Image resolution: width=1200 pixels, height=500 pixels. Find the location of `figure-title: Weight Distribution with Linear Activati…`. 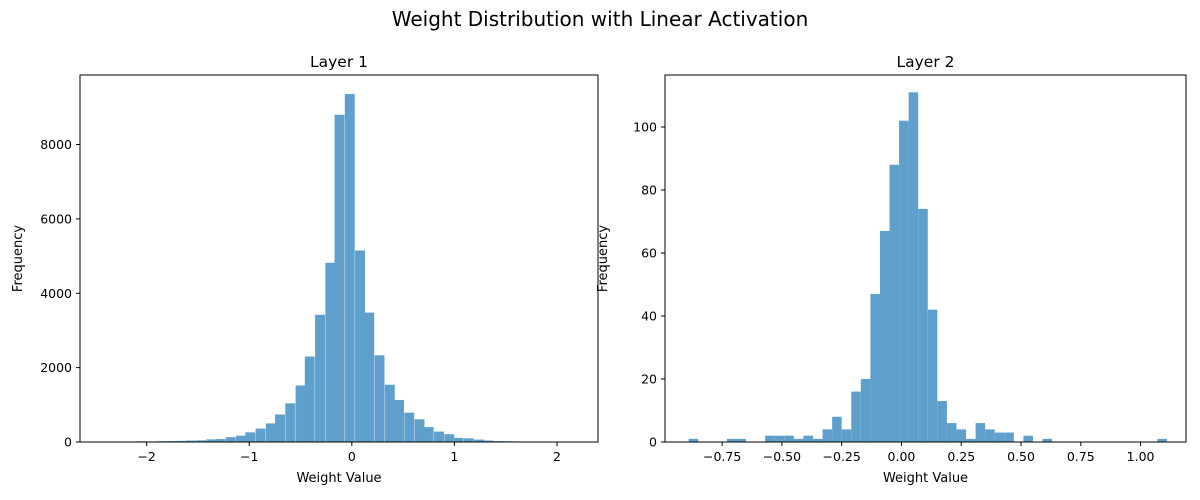

figure-title: Weight Distribution with Linear Activati… is located at coordinates (600, 19).